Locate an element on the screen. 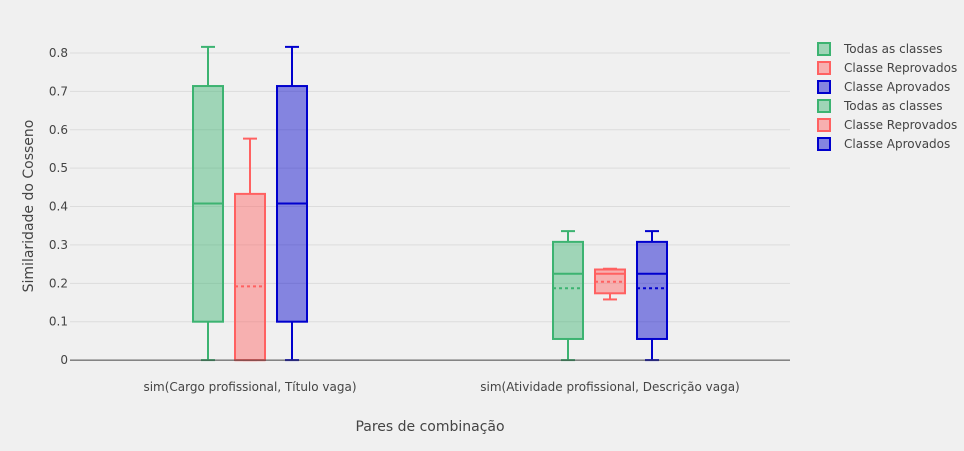 The width and height of the screenshot is (964, 451). y-axis-title: Similaridade do Cosseno is located at coordinates (29, 206).